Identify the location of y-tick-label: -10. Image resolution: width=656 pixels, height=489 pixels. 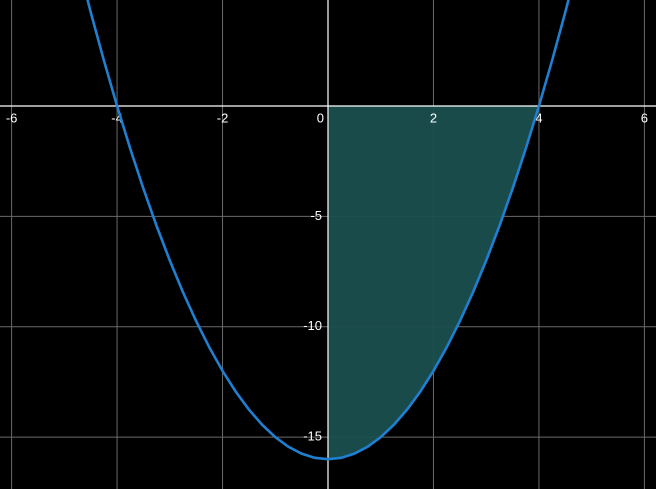
(312, 325).